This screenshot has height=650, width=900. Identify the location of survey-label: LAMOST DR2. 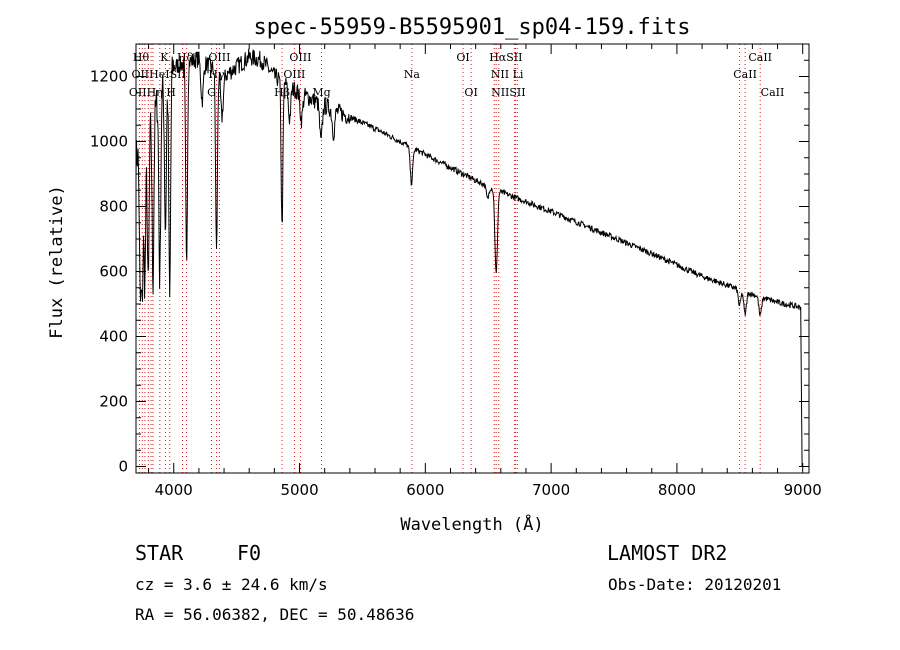
(667, 553).